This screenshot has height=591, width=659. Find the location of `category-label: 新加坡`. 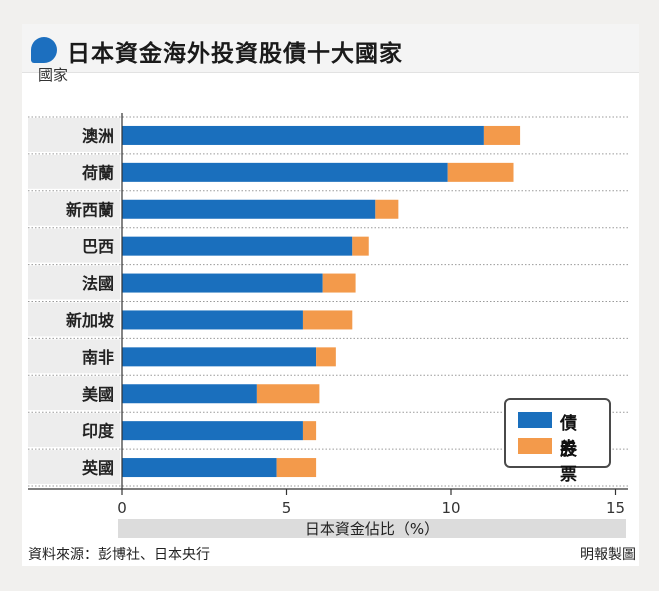

category-label: 新加坡 is located at coordinates (90, 320).